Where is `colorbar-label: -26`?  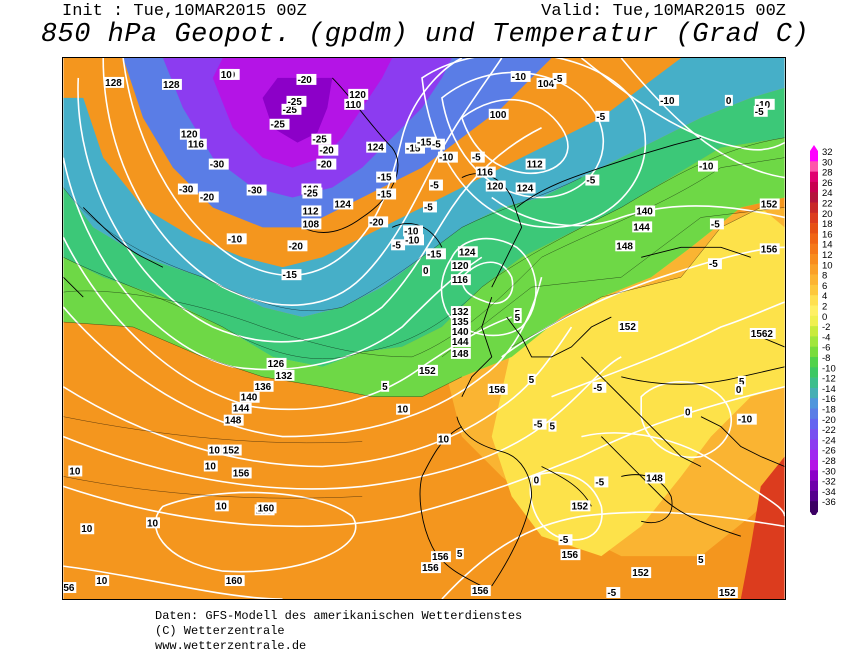
colorbar-label: -26 is located at coordinates (829, 451).